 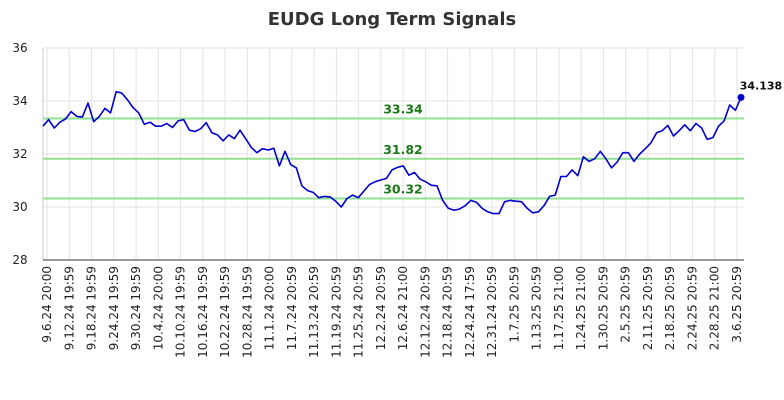 I want to click on x-tick-label: 11.1.24 20:00, so click(x=270, y=308).